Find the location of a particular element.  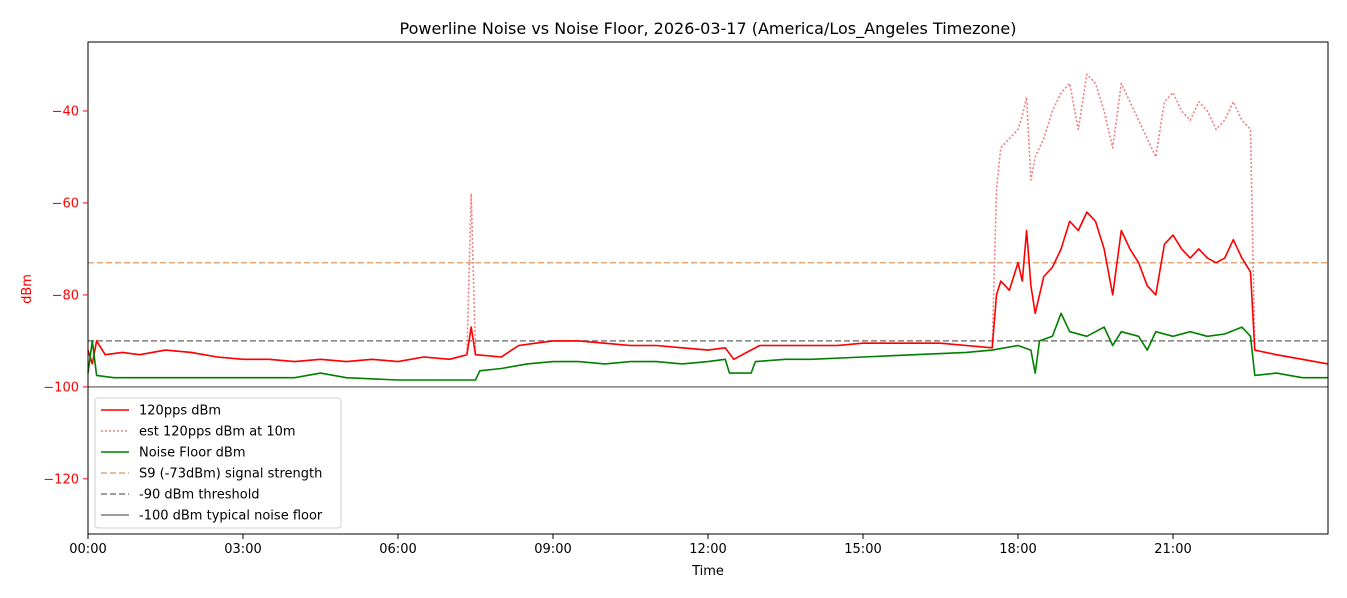

x-tick-label: 15:00 is located at coordinates (862, 549).